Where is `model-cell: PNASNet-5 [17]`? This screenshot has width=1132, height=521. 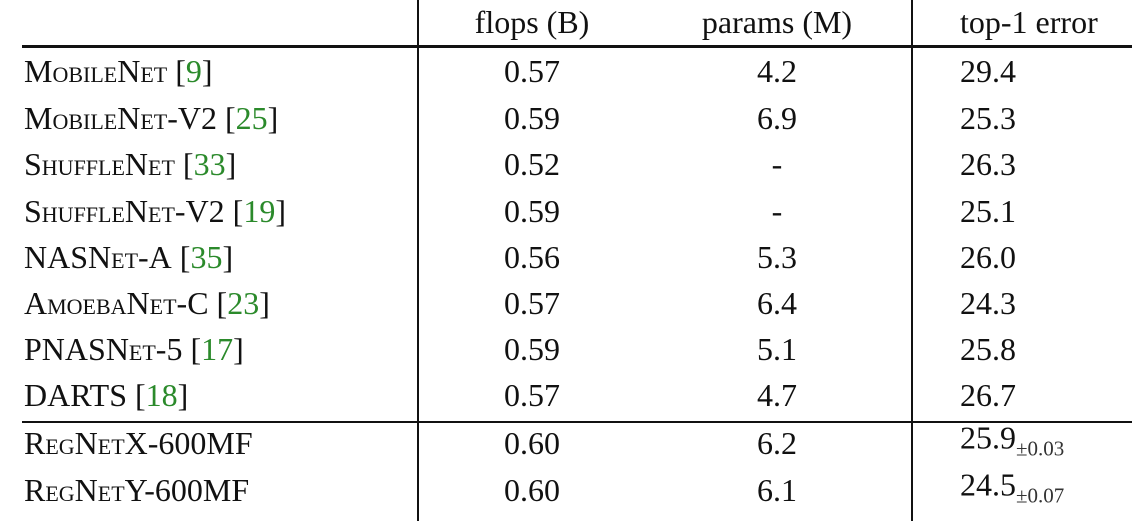
model-cell: PNASNet-5 [17] is located at coordinates (134, 349).